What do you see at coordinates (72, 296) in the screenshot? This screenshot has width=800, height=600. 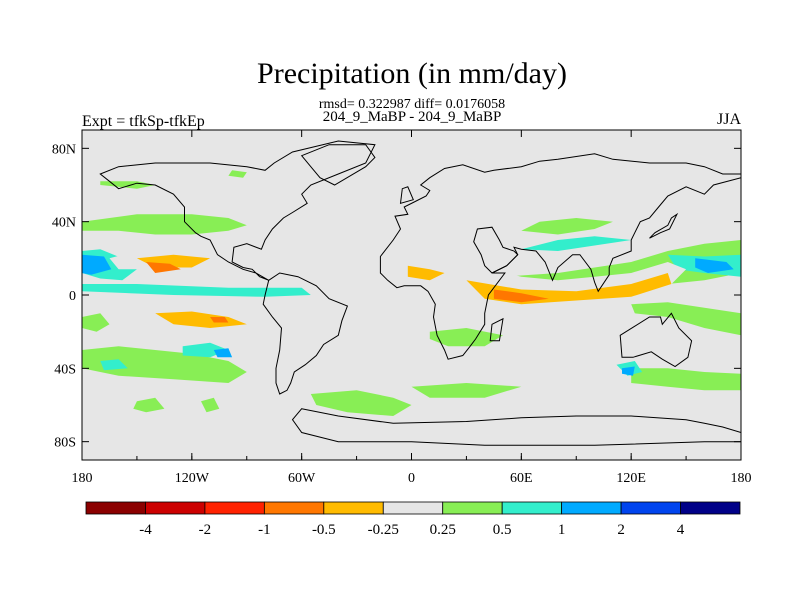 I see `y-tick-label-2: 0` at bounding box center [72, 296].